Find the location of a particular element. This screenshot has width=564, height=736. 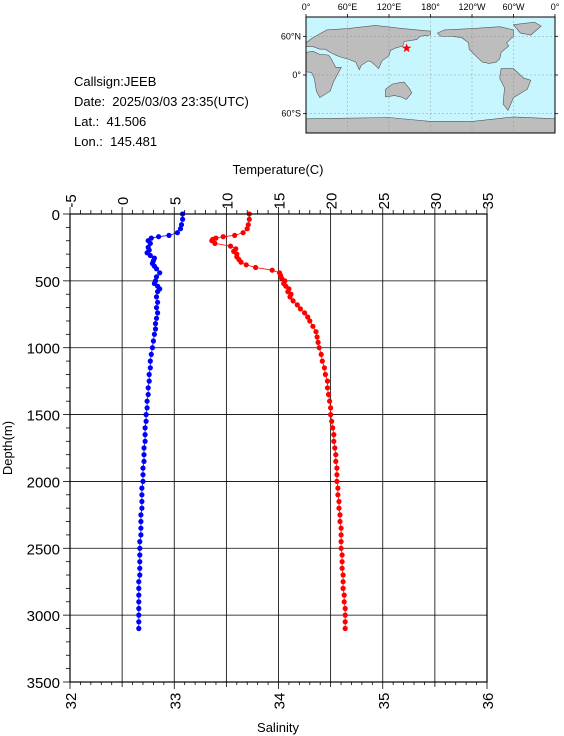

temperature-tick-label: 20 is located at coordinates (332, 201).